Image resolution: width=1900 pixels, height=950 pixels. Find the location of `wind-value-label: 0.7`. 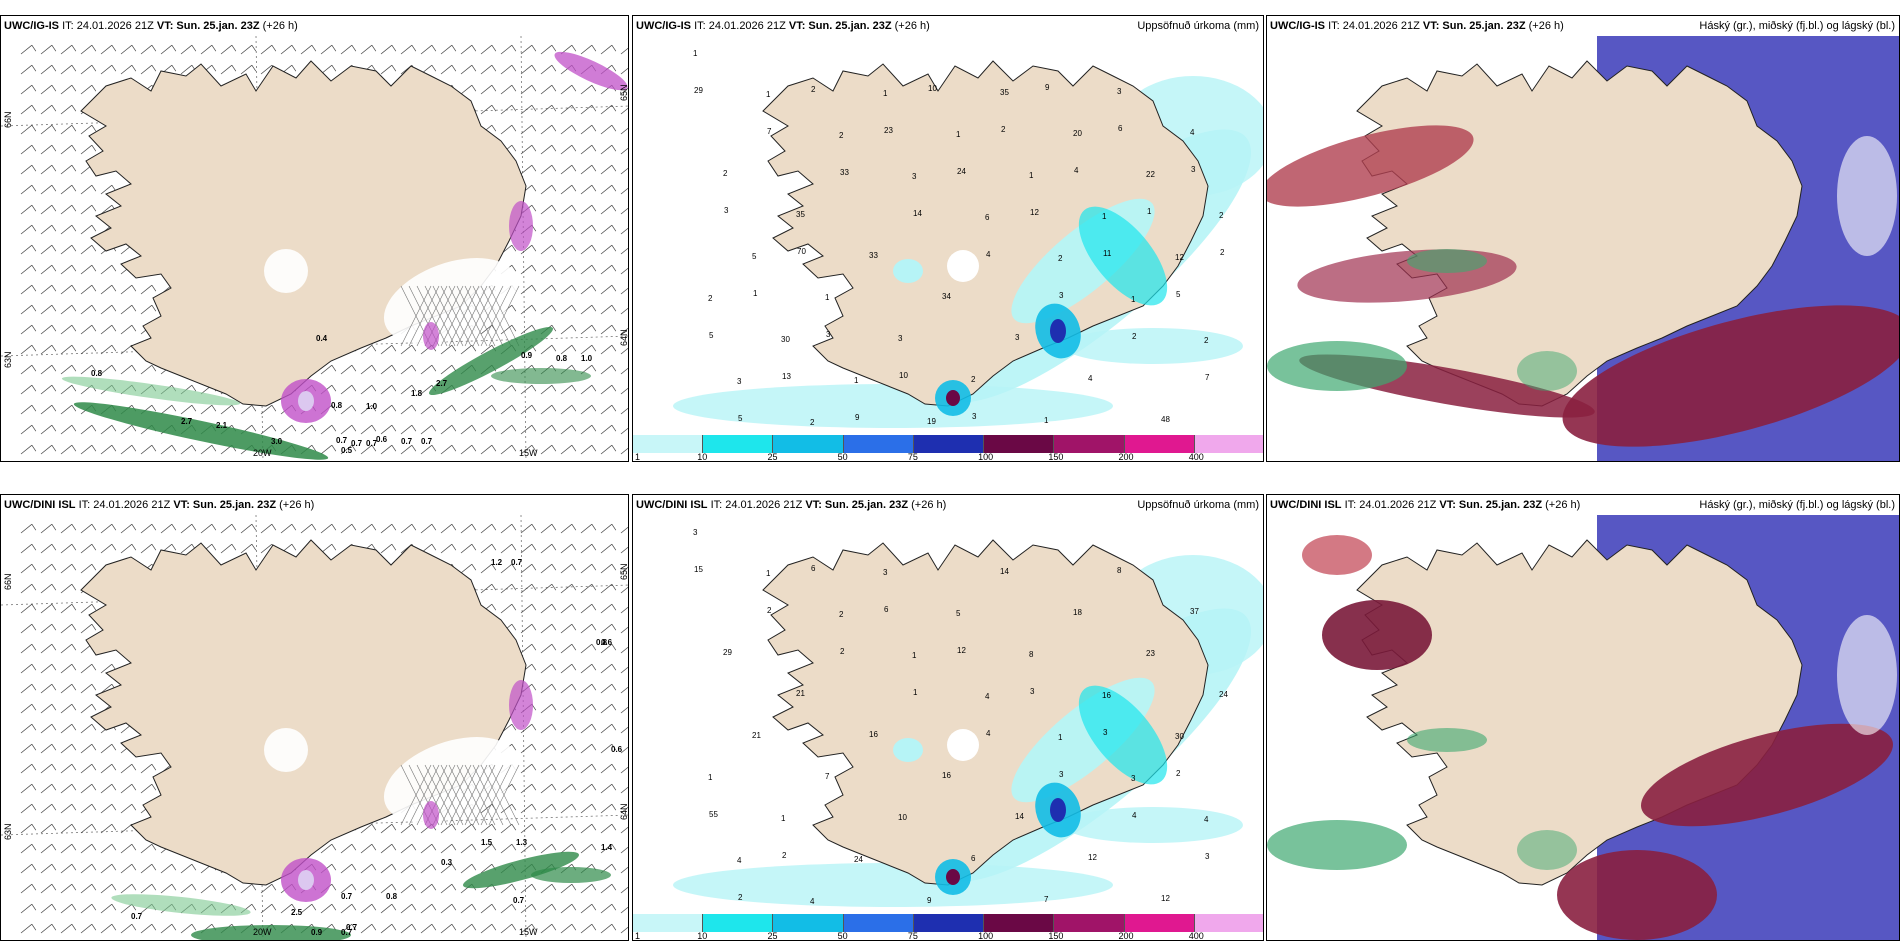

wind-value-label: 0.7 is located at coordinates (347, 932).